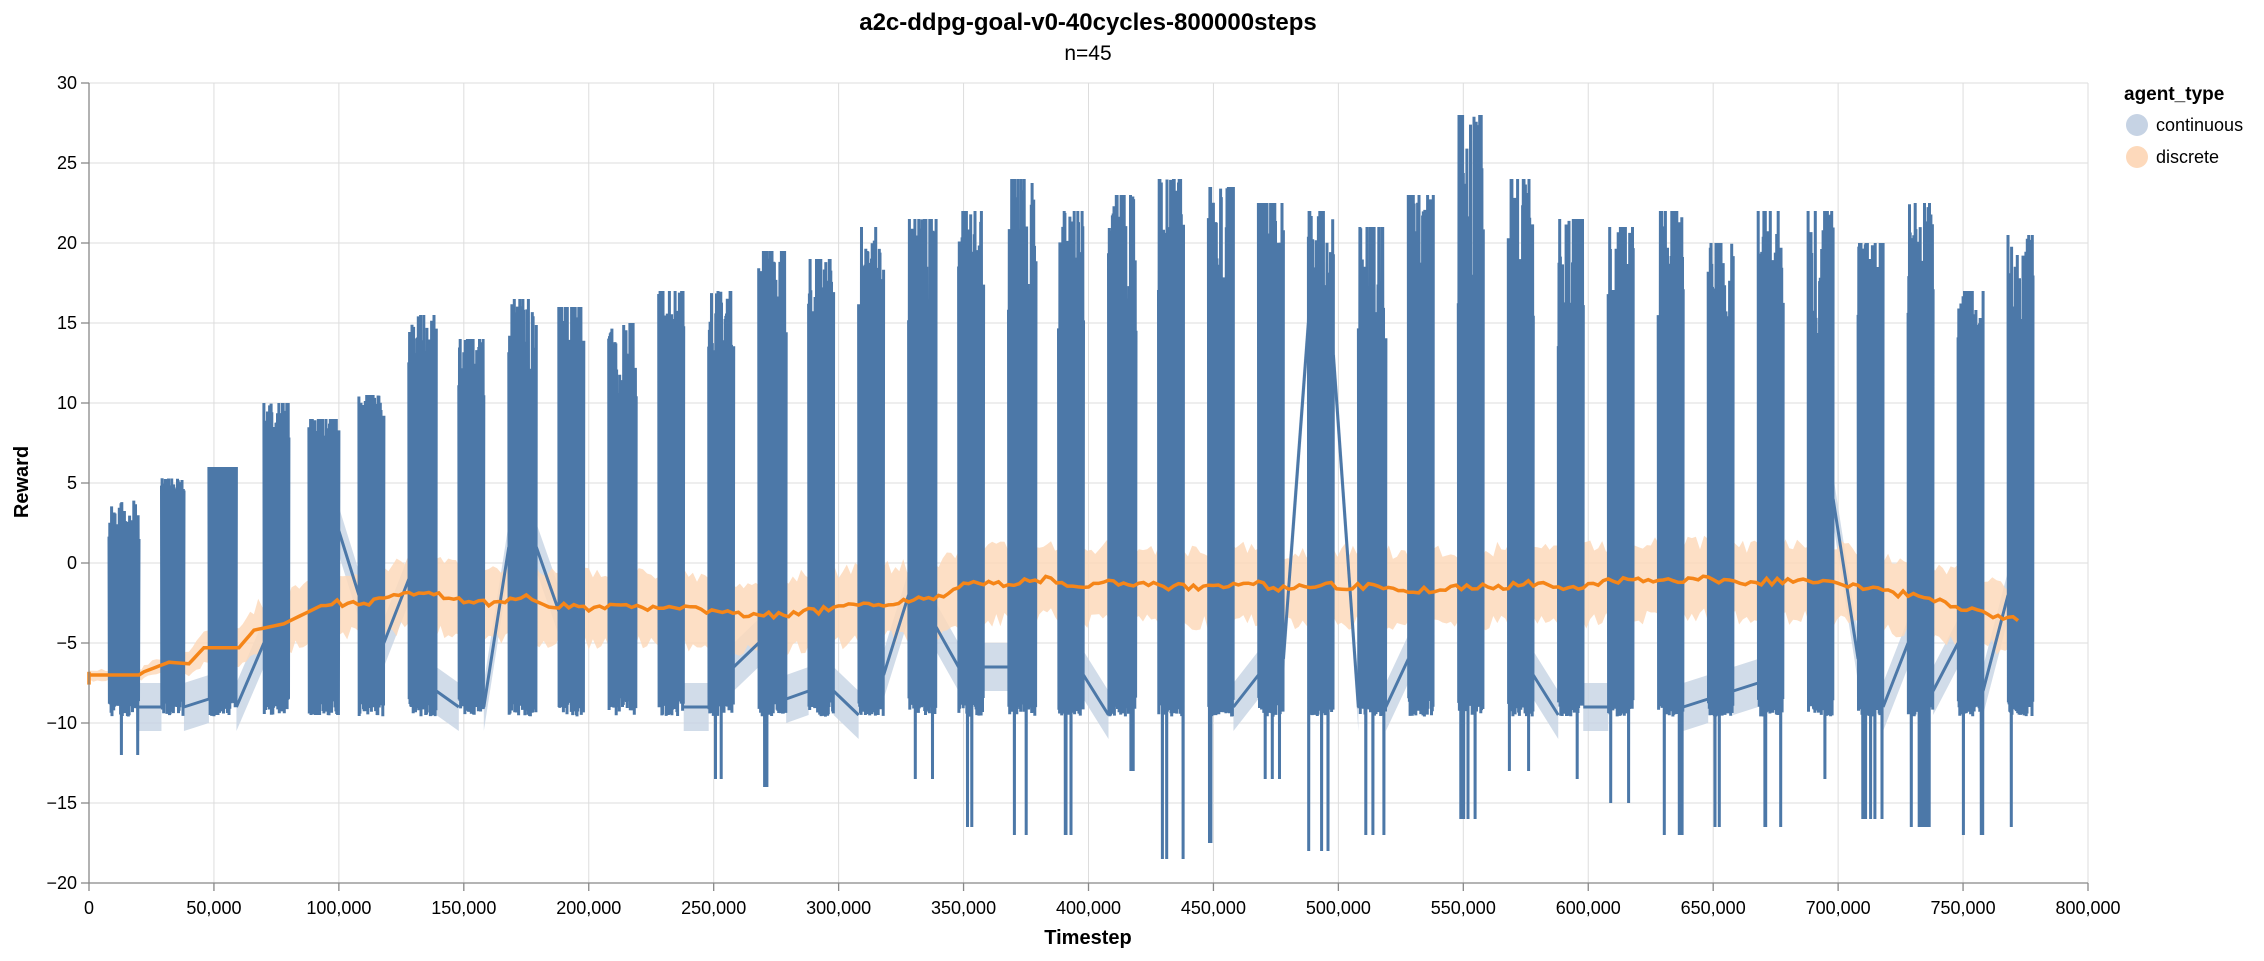 This screenshot has width=2264, height=961. What do you see at coordinates (61, 723) in the screenshot?
I see `y-tick-label: −10` at bounding box center [61, 723].